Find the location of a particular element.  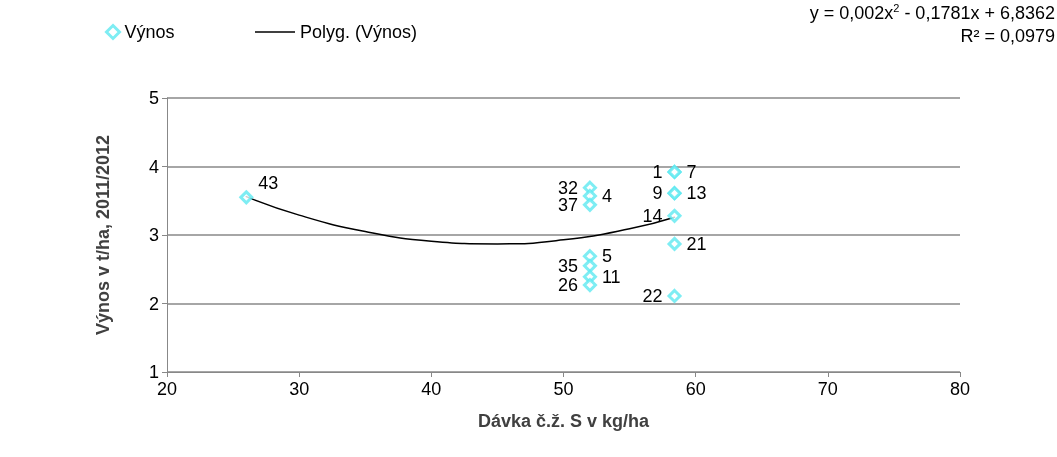

x-tick-label: 50 is located at coordinates (563, 389).